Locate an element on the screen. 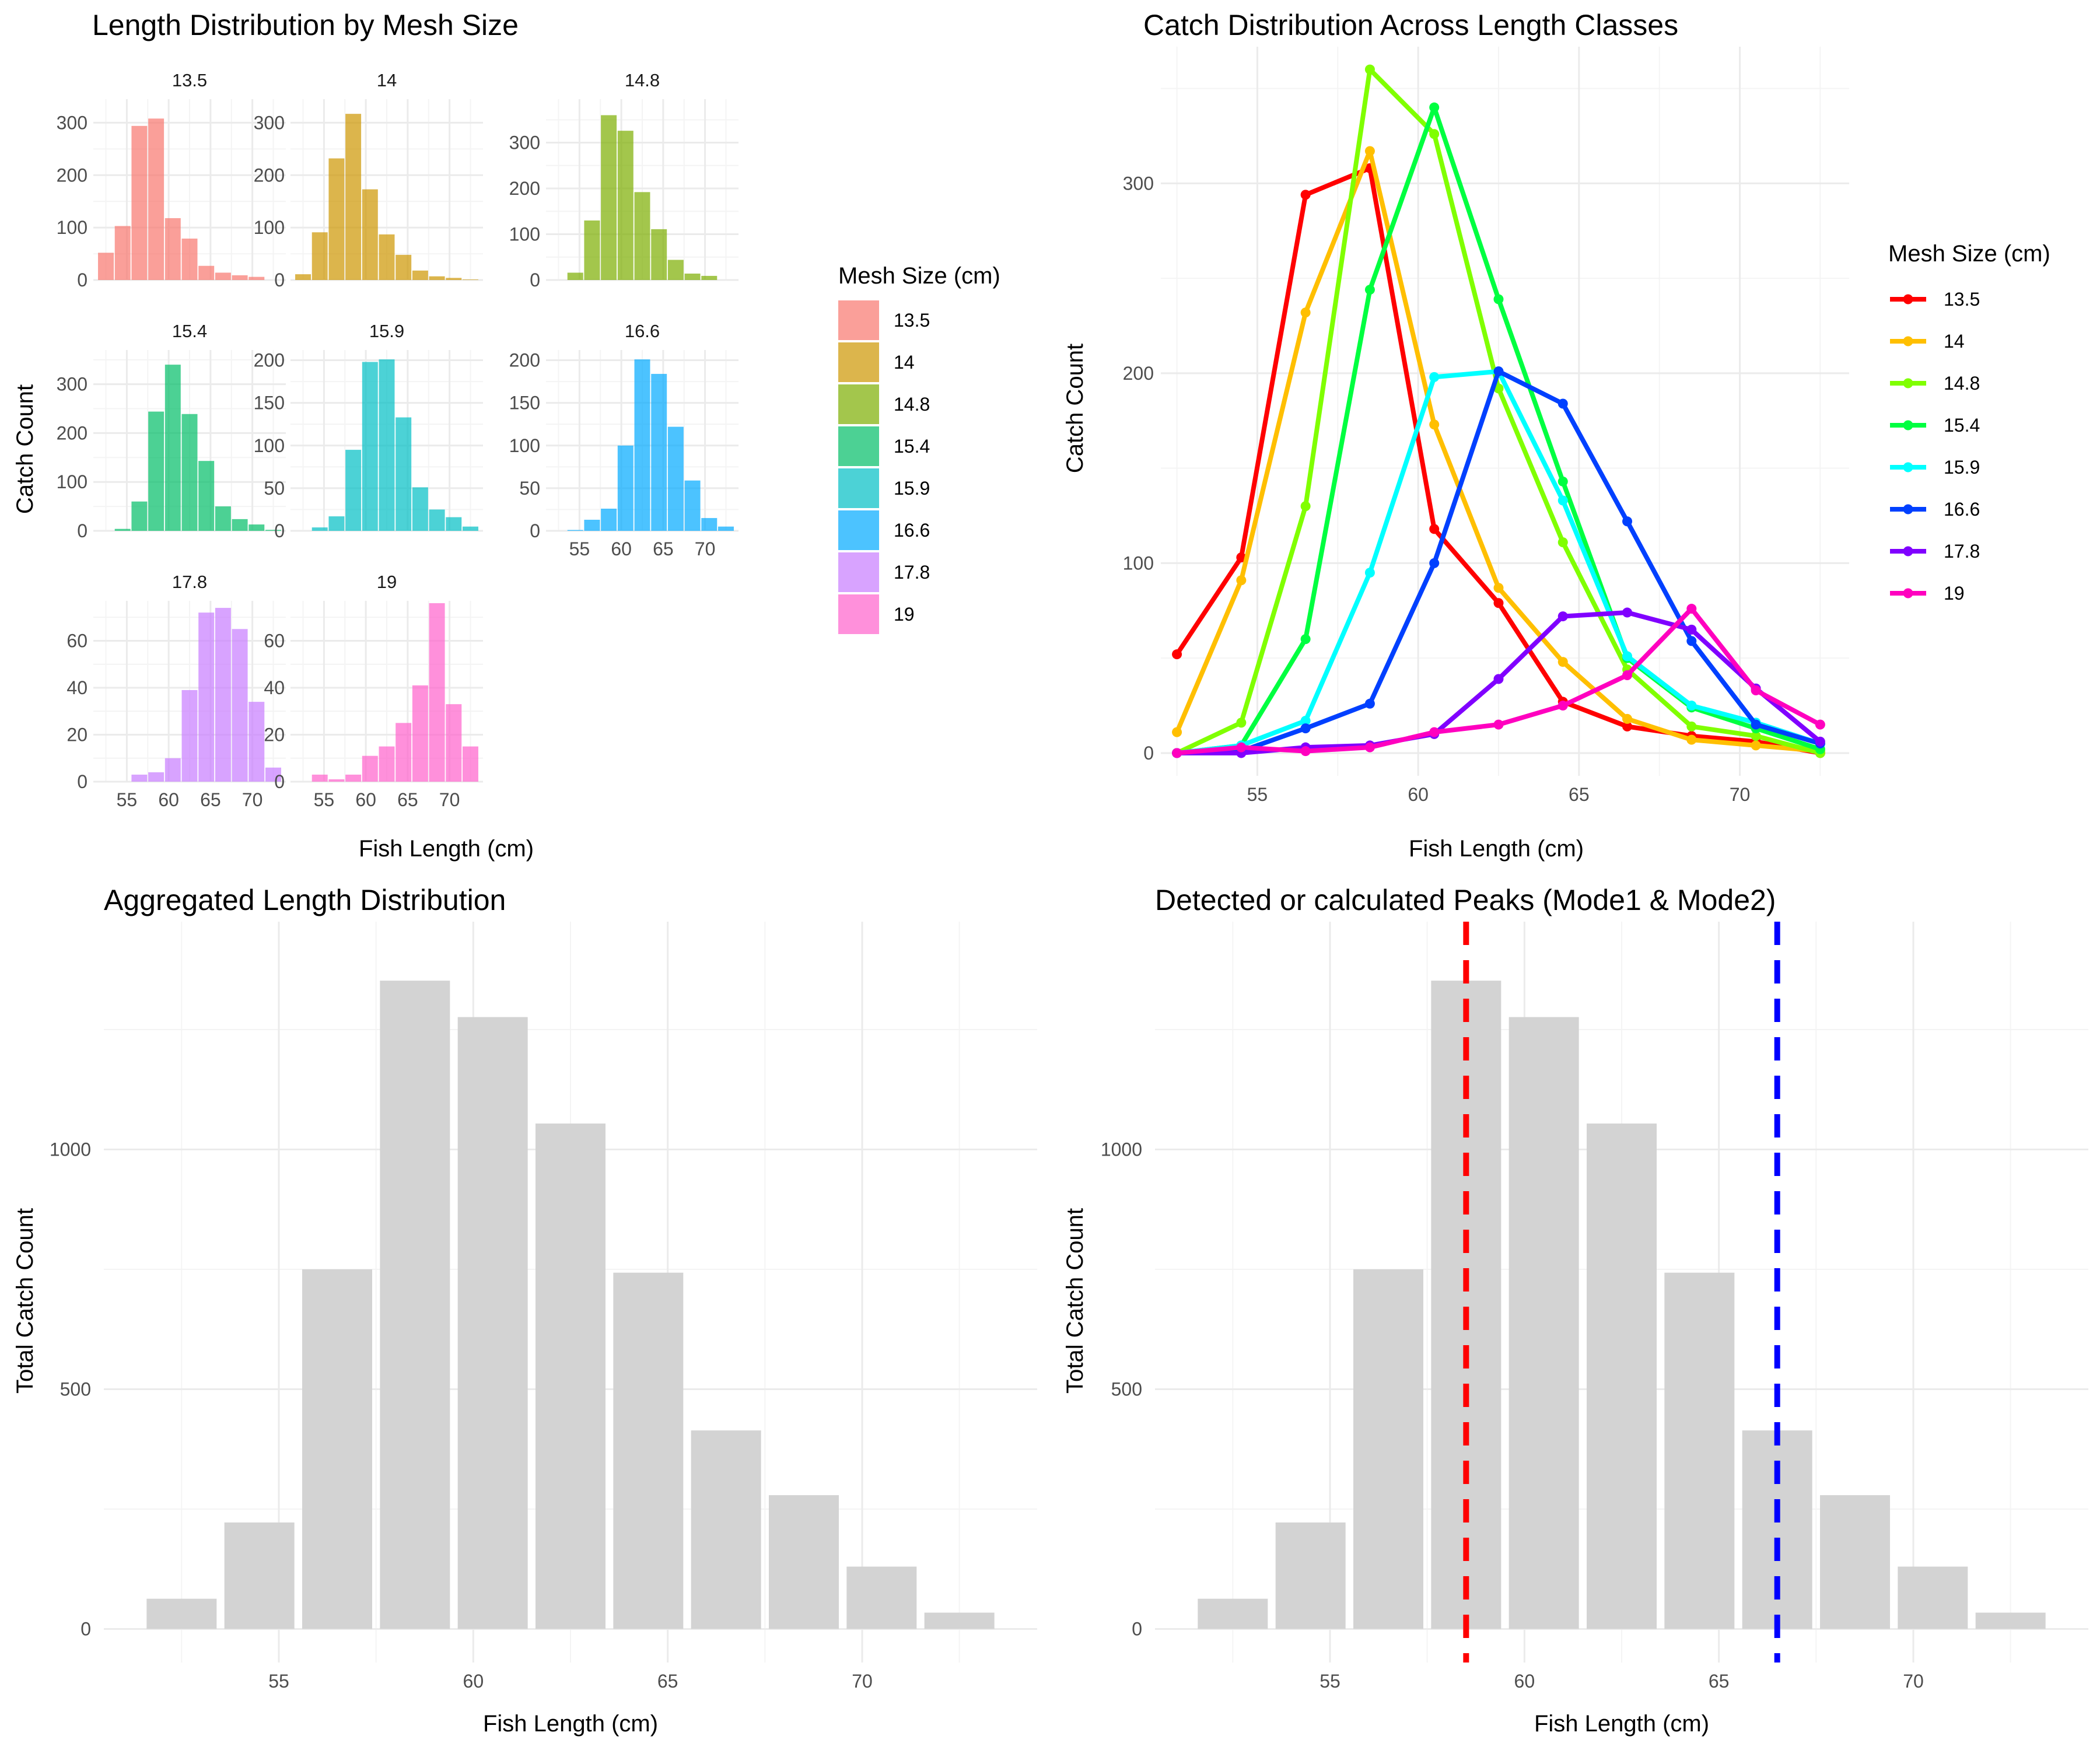 This screenshot has width=2100, height=1750. legend-items: 13.5 14 14.8 15.4 15.9 16.6 17.8 19 is located at coordinates (1935, 446).